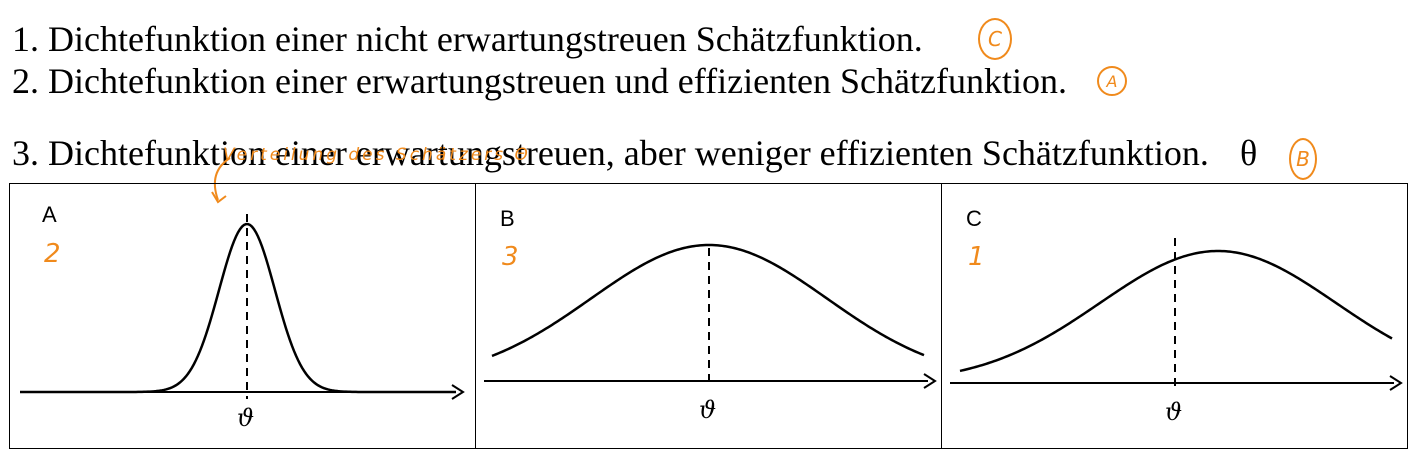  Describe the element at coordinates (377, 155) in the screenshot. I see `handwritten-annotation: Verteilung des Schätzers Θ` at that location.